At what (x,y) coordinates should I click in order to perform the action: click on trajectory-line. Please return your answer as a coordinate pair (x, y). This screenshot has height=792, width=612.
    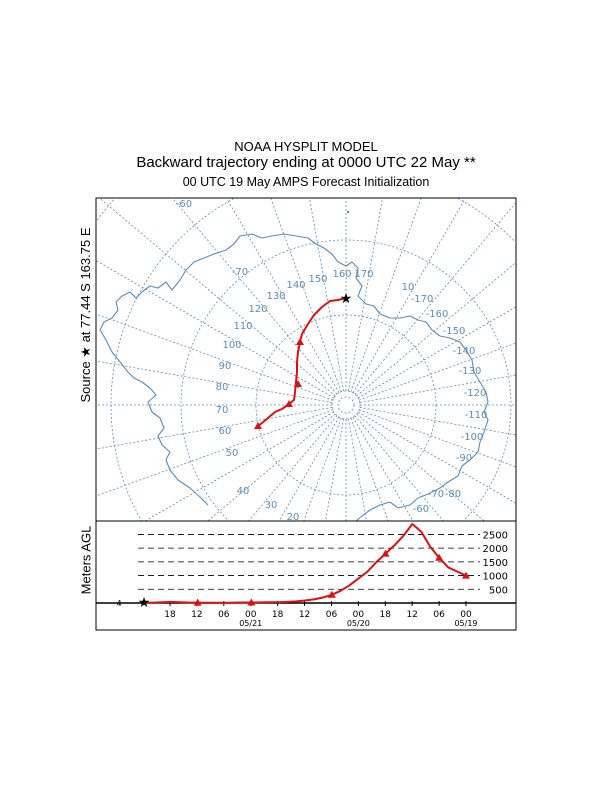
    Looking at the image, I should click on (302, 362).